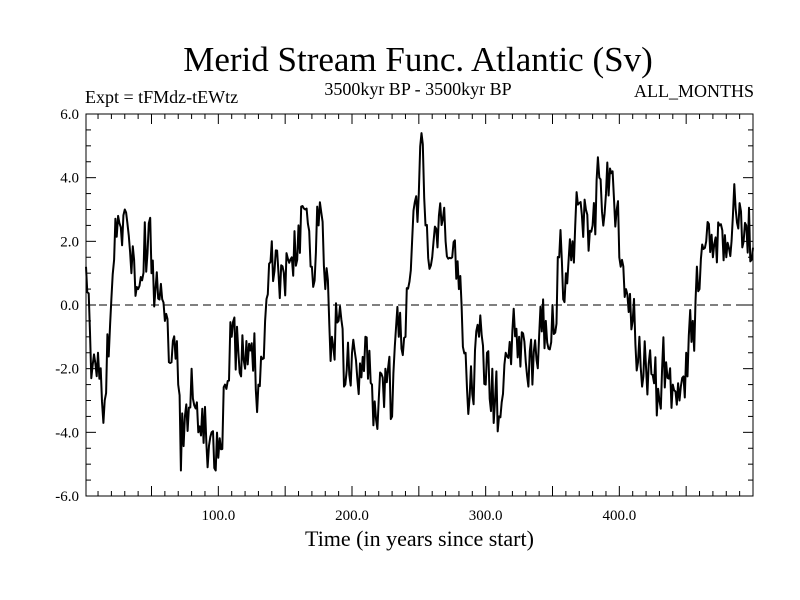 Image resolution: width=800 pixels, height=600 pixels. Describe the element at coordinates (218, 516) in the screenshot. I see `x-tick-label: 100.0` at that location.